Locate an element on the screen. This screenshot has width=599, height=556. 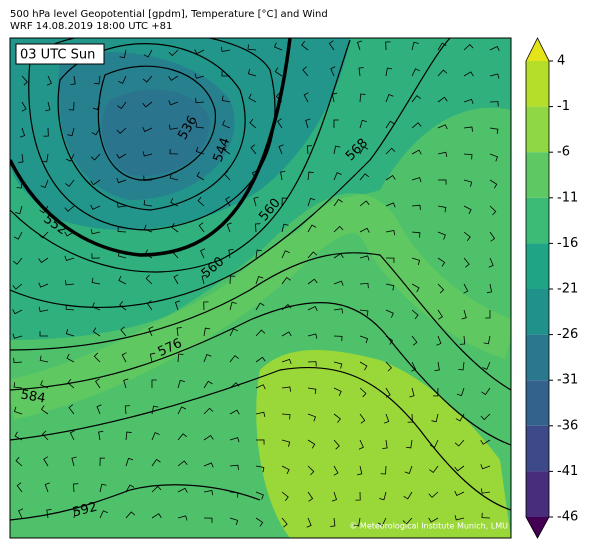
credit: © Meteorological Institute Munich, LMU is located at coordinates (428, 526).